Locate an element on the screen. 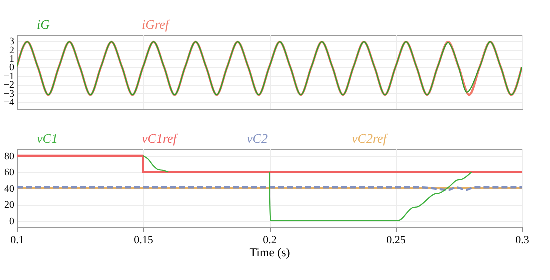 The width and height of the screenshot is (550, 280). y-tick-label: 80 is located at coordinates (9, 156).